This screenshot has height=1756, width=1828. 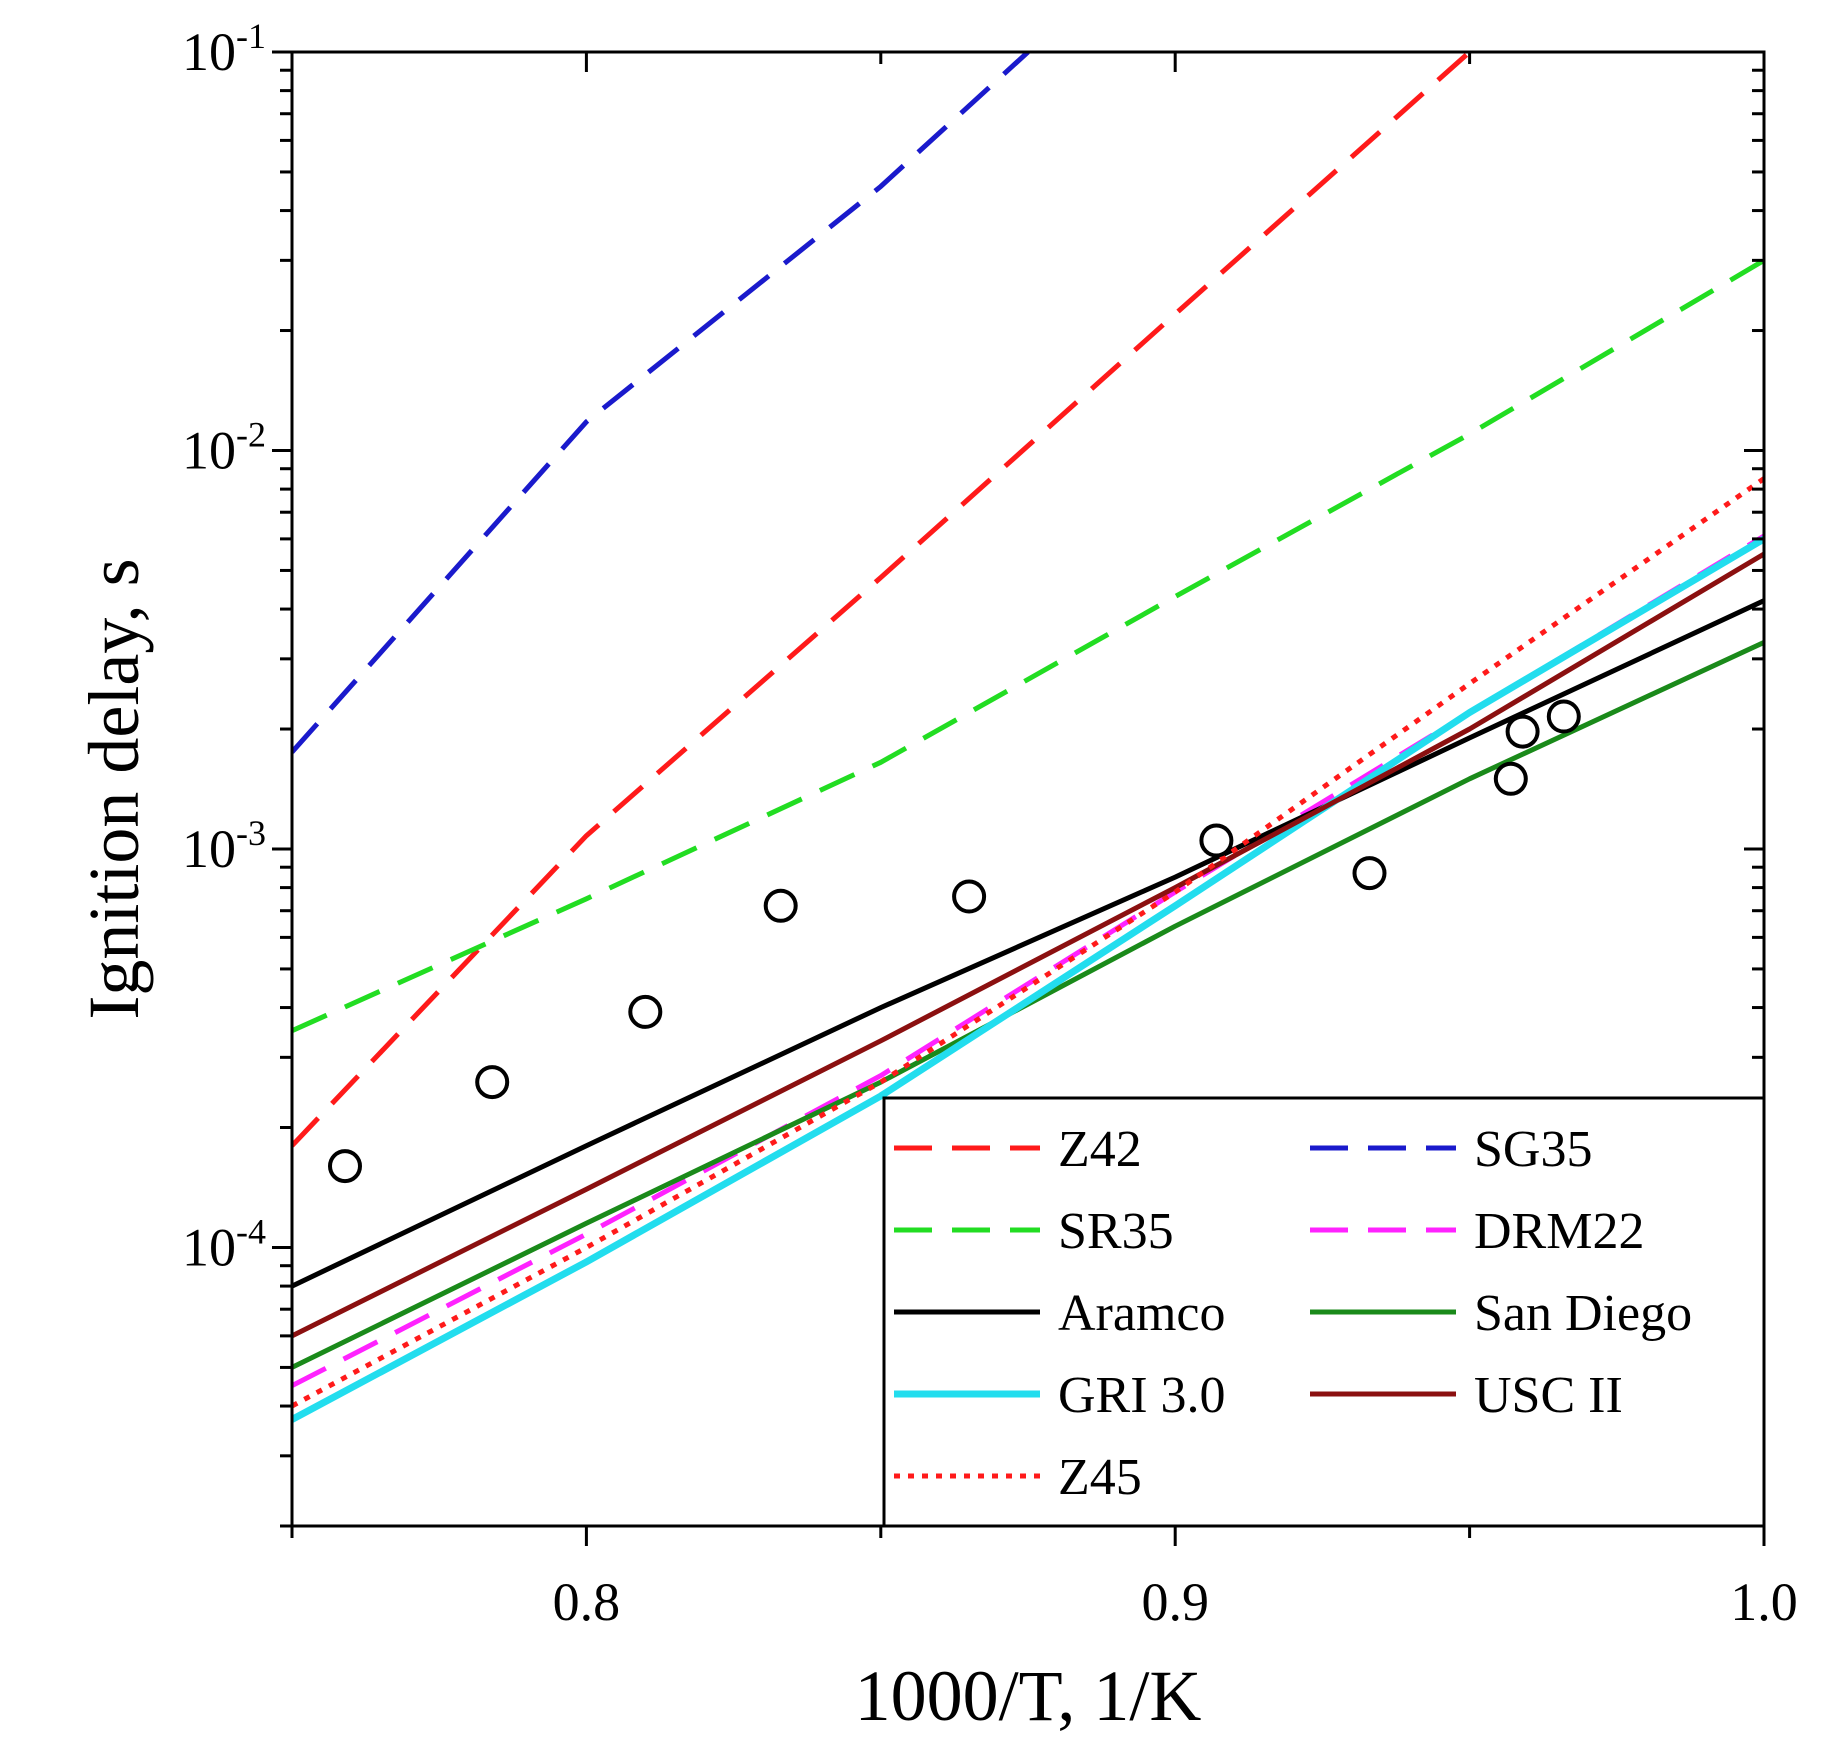 What do you see at coordinates (1142, 1395) in the screenshot?
I see `legend-label-gri-3-0: GRI 3.0` at bounding box center [1142, 1395].